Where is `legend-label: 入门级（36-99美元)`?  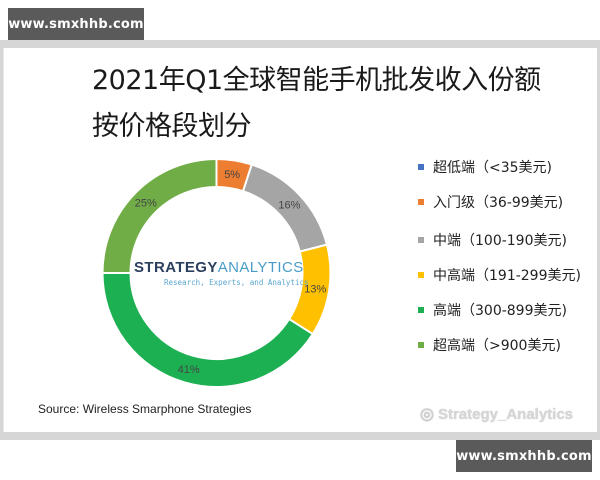
legend-label: 入门级（36-99美元) is located at coordinates (498, 203).